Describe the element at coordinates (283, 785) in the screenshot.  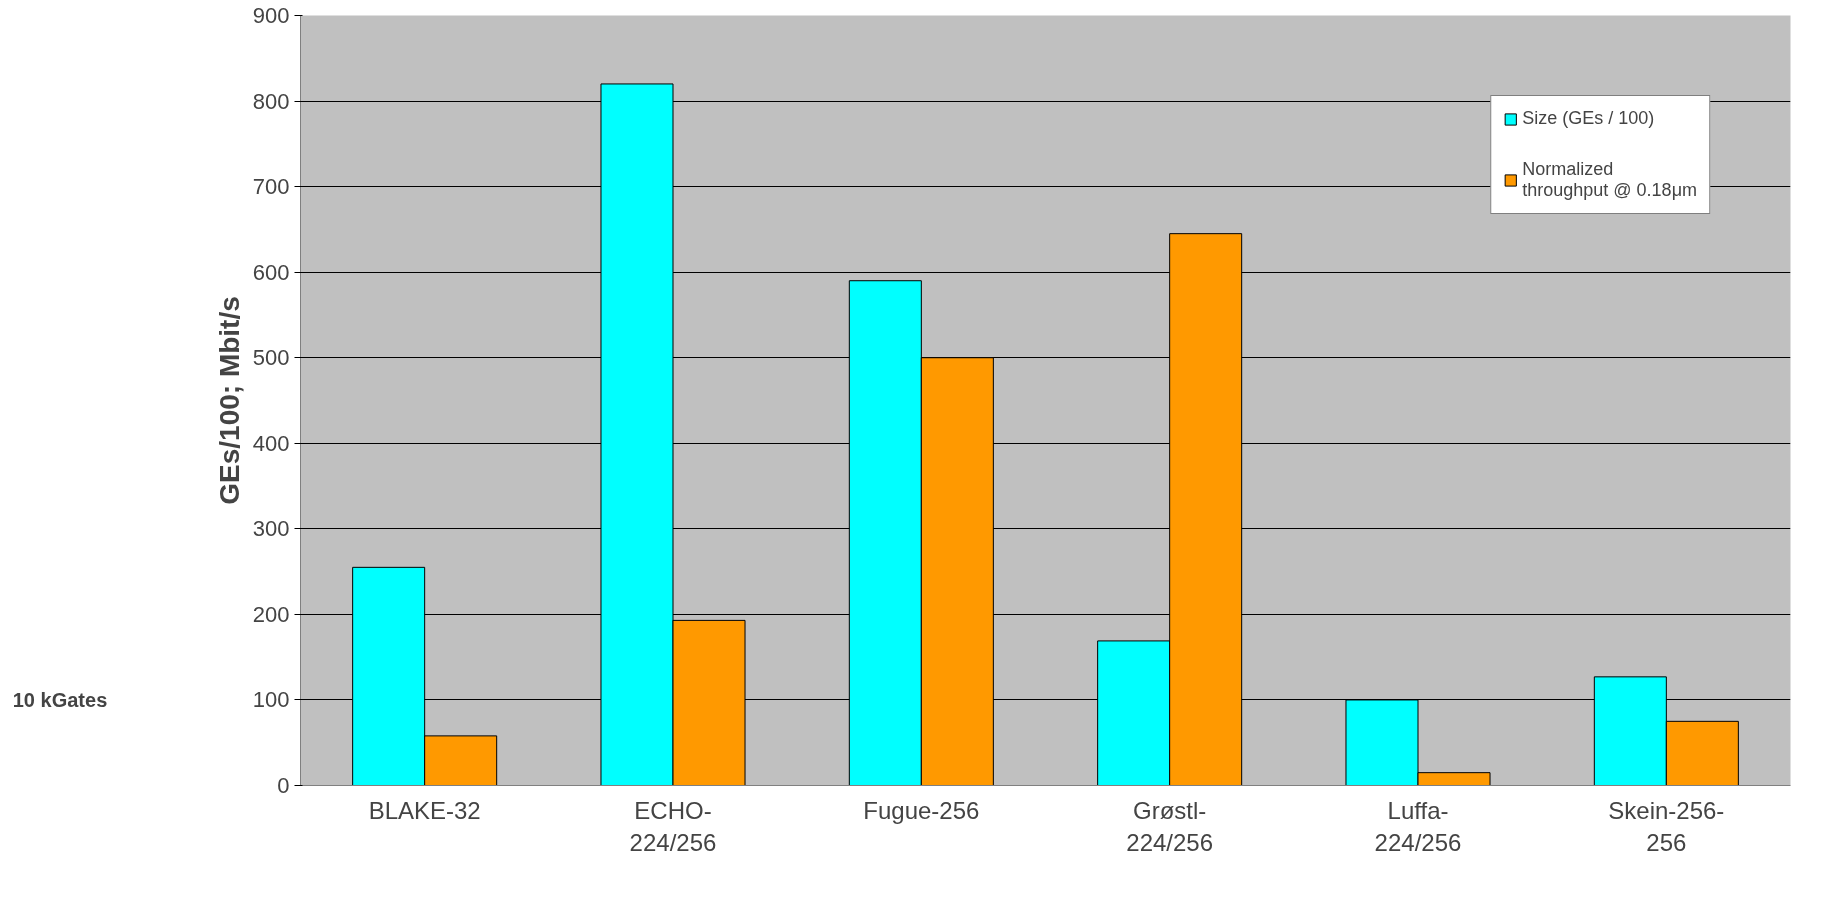
I see `y-tick-label: 0` at that location.